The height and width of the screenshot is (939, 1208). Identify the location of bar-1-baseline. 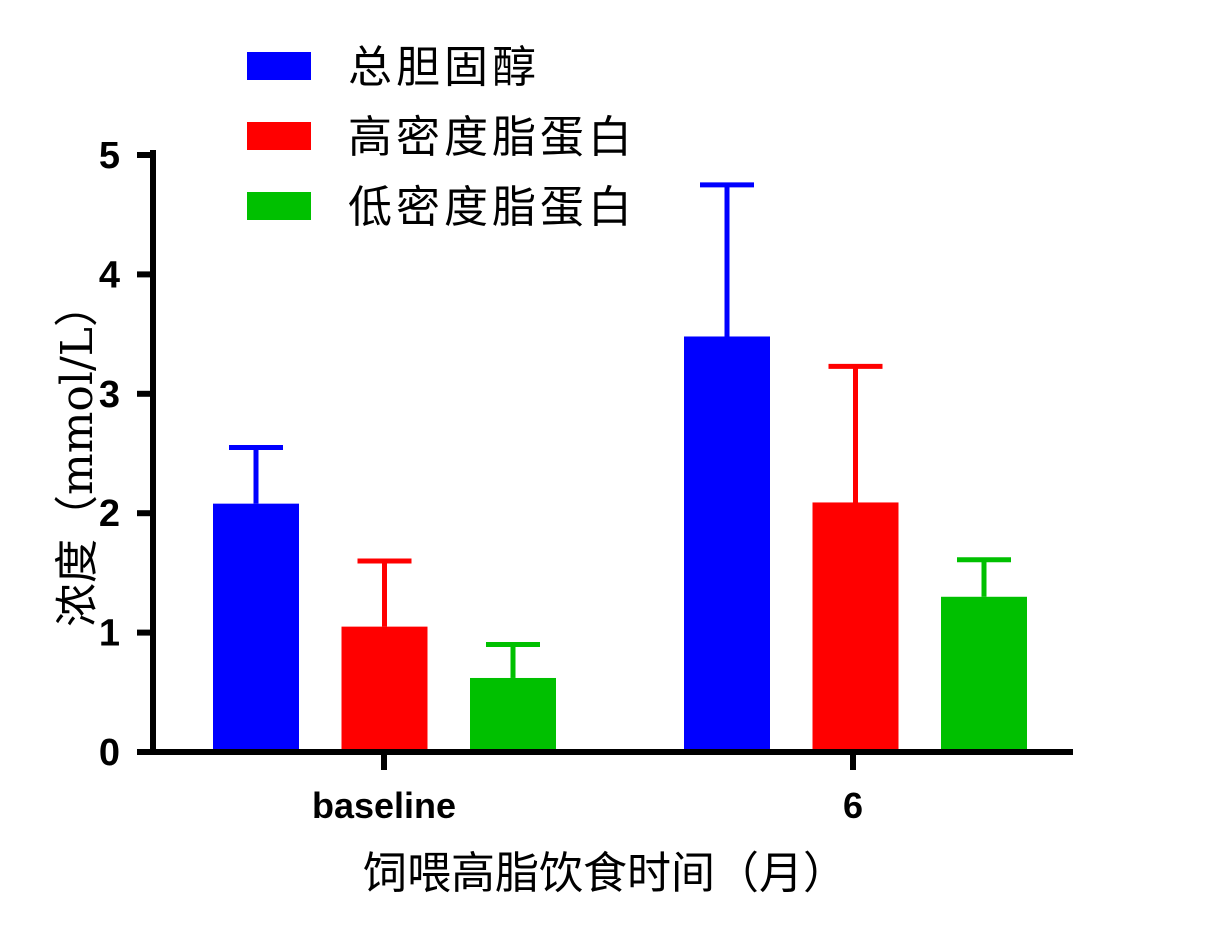
(256, 627).